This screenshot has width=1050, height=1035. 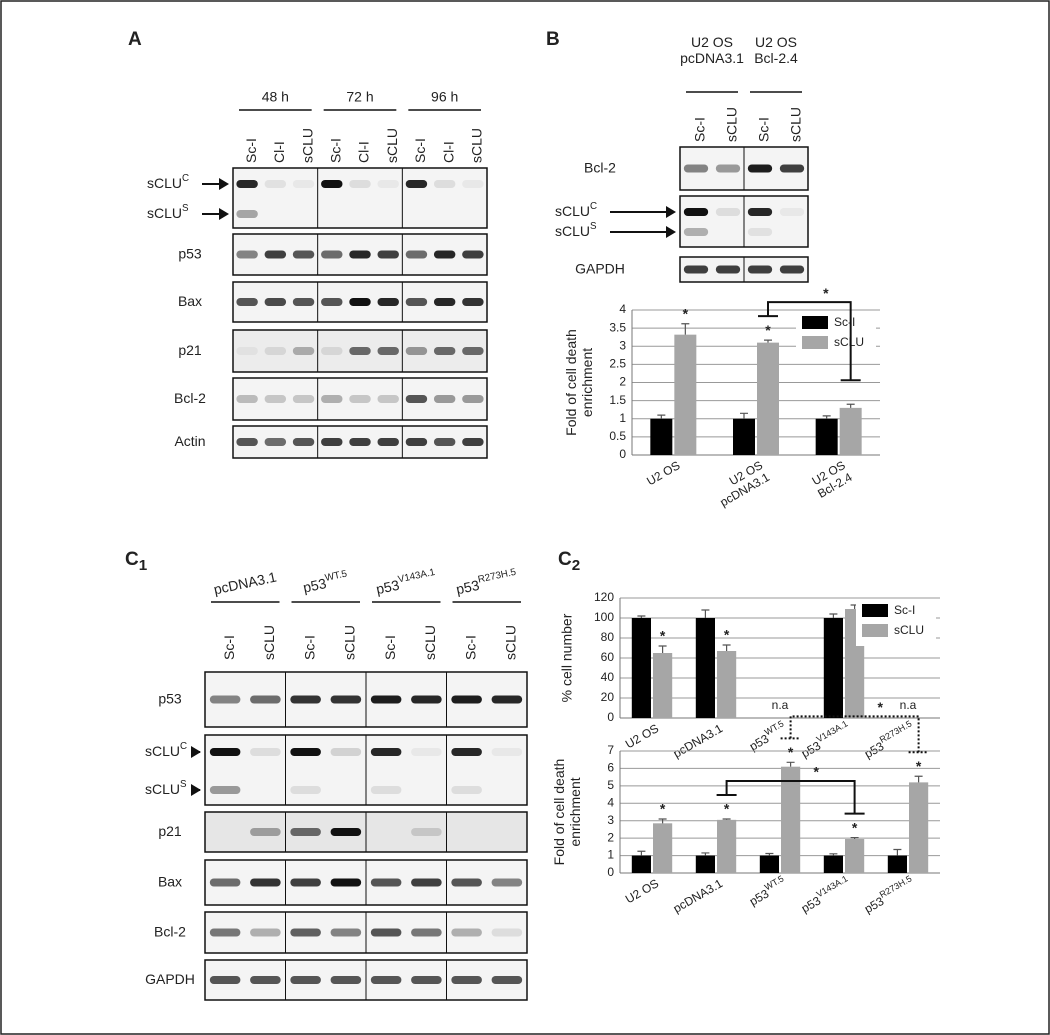 I want to click on y-tick-label: 20, so click(x=608, y=697).